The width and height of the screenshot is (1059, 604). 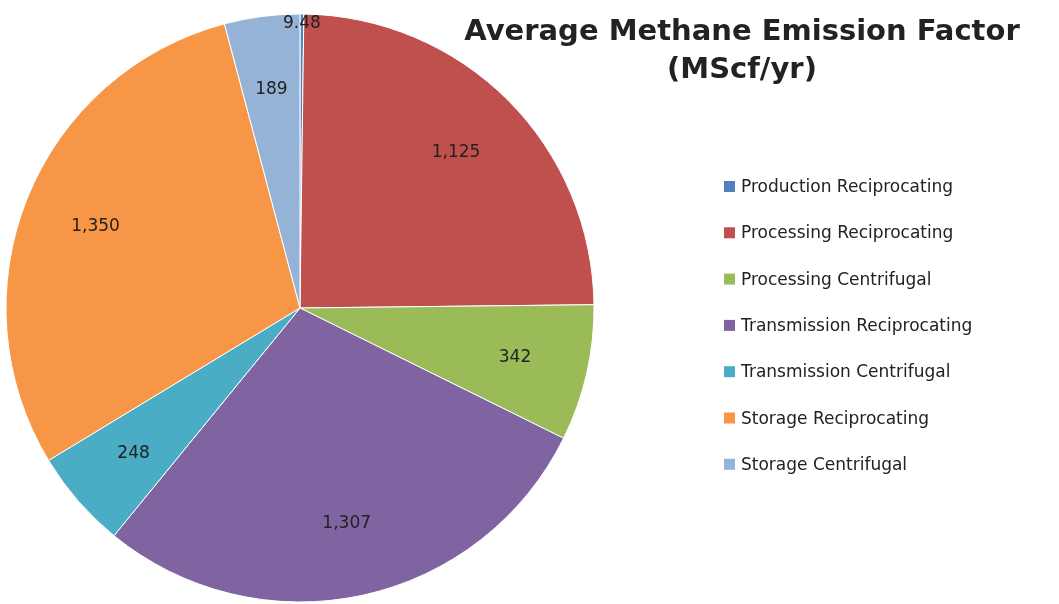 What do you see at coordinates (856, 324) in the screenshot?
I see `legend-label: Transmission Reciprocating` at bounding box center [856, 324].